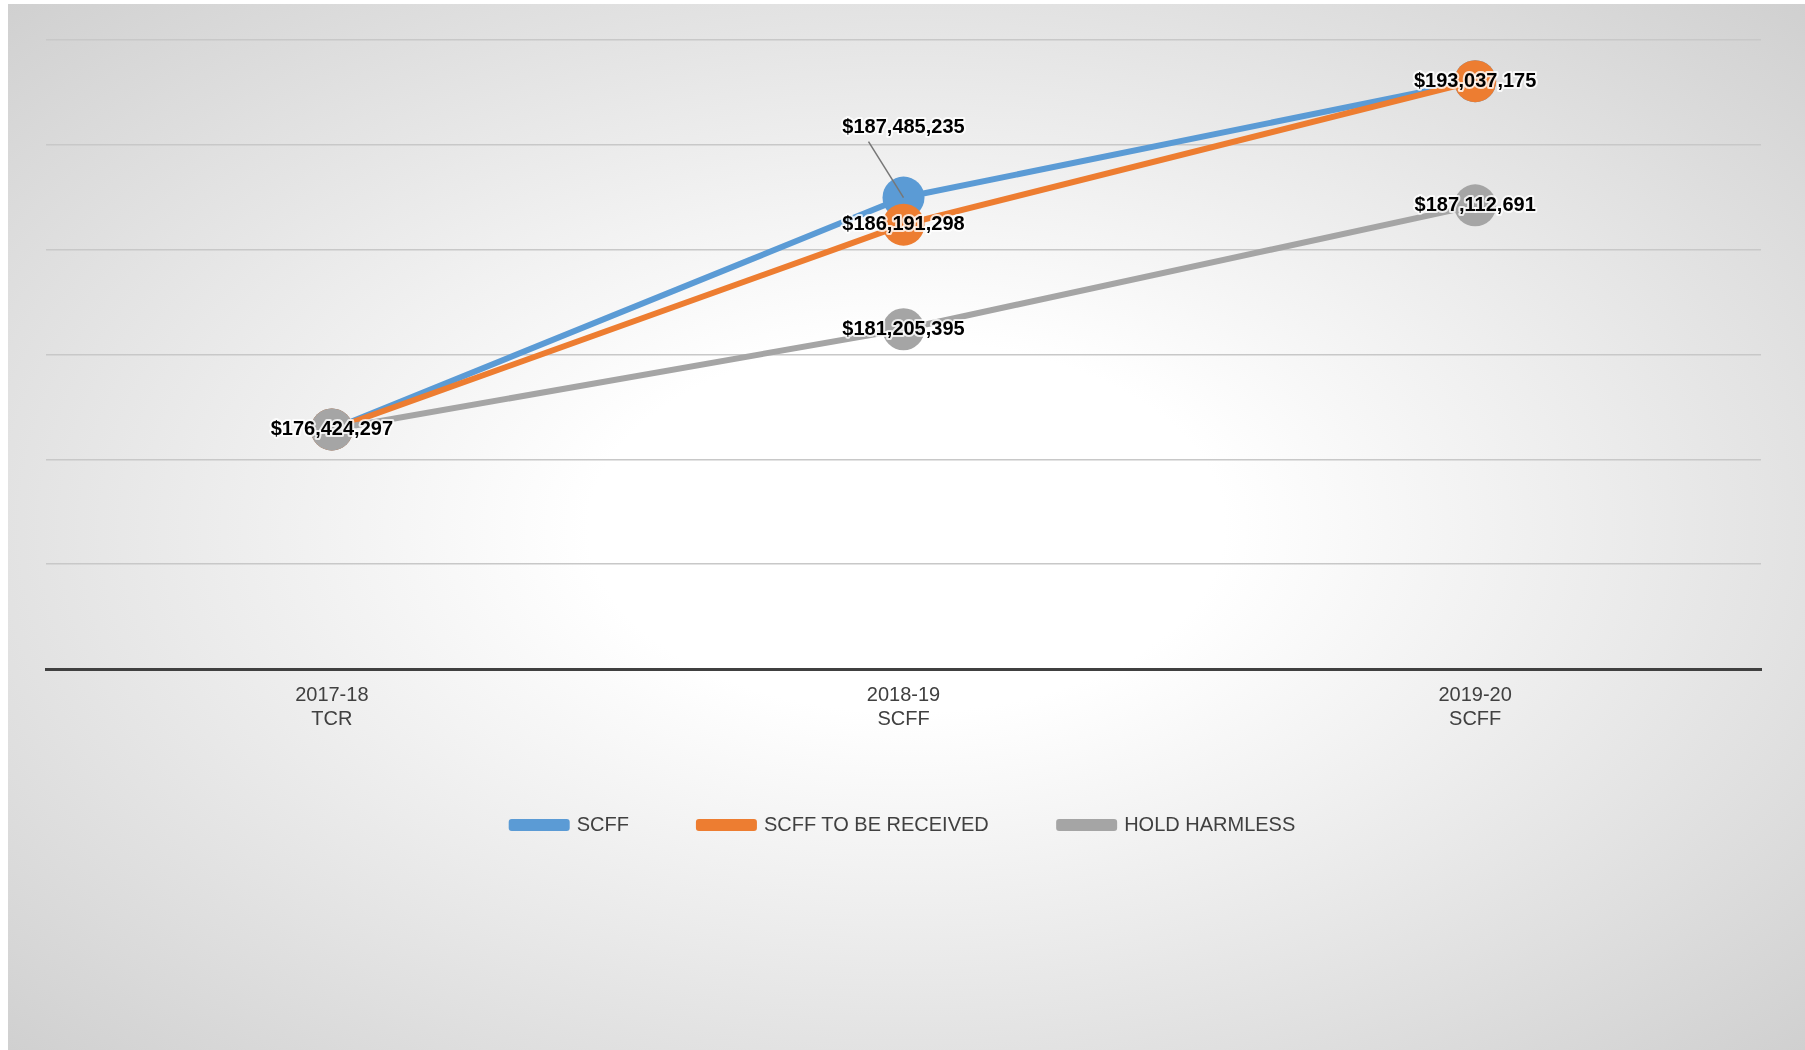 Image resolution: width=1805 pixels, height=1050 pixels. What do you see at coordinates (602, 823) in the screenshot?
I see `legend-label: SCFF` at bounding box center [602, 823].